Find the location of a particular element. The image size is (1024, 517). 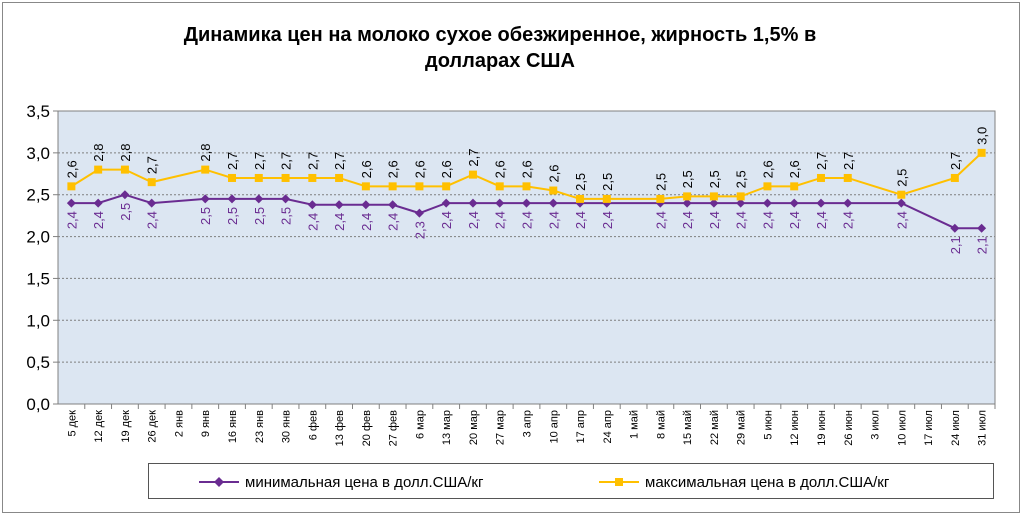

legend-item-min: минимальная цена в долл.США/кг is located at coordinates (341, 482).